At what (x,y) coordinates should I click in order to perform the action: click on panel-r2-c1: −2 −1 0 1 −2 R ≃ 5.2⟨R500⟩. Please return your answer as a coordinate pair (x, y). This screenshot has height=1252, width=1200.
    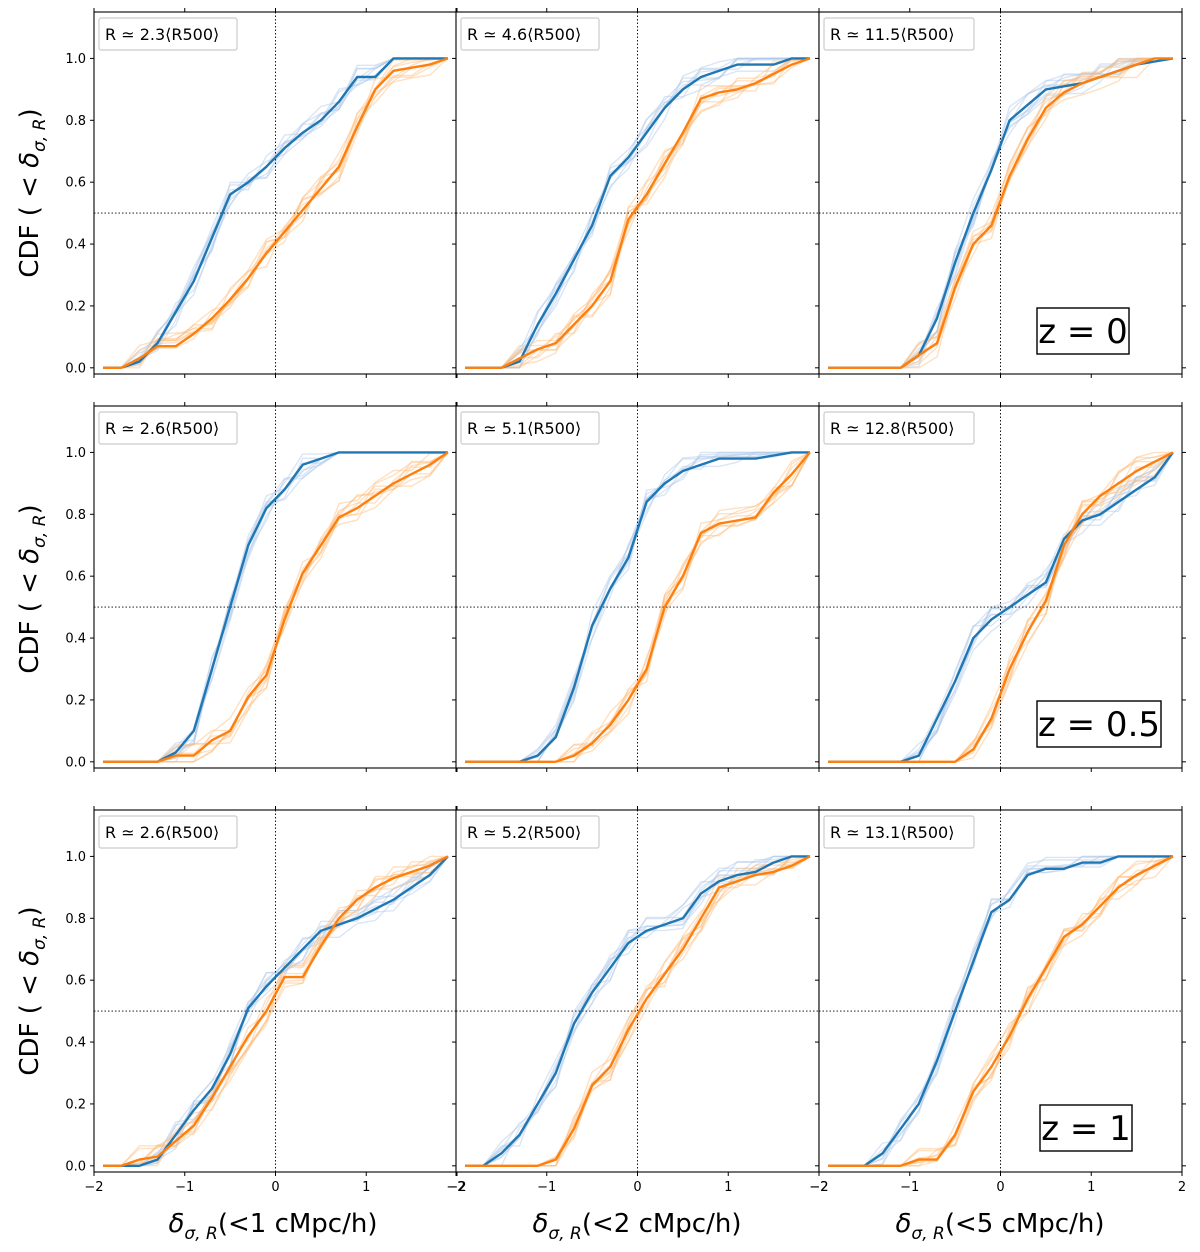
    Looking at the image, I should click on (637, 1000).